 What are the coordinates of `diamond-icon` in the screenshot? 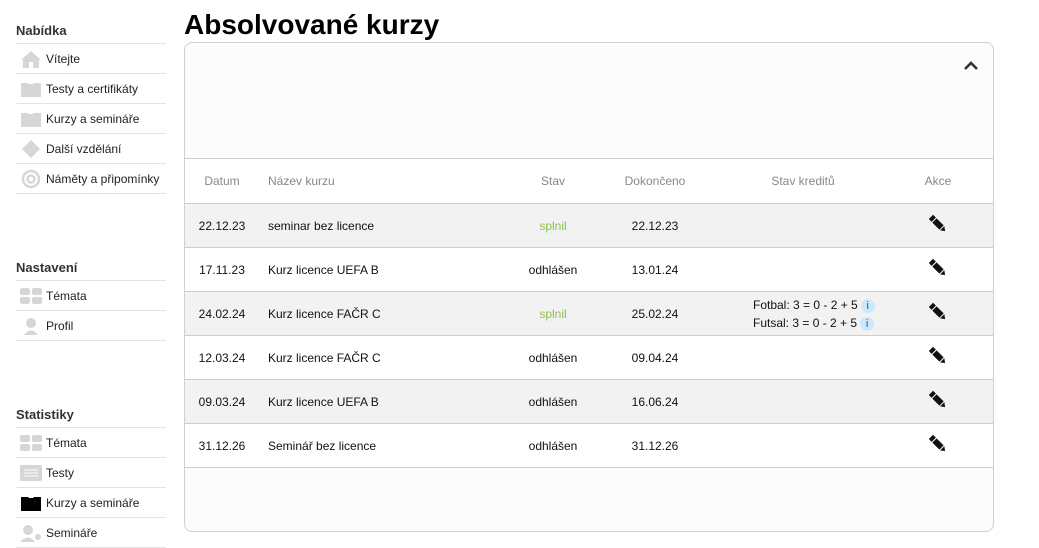 It's located at (31, 148).